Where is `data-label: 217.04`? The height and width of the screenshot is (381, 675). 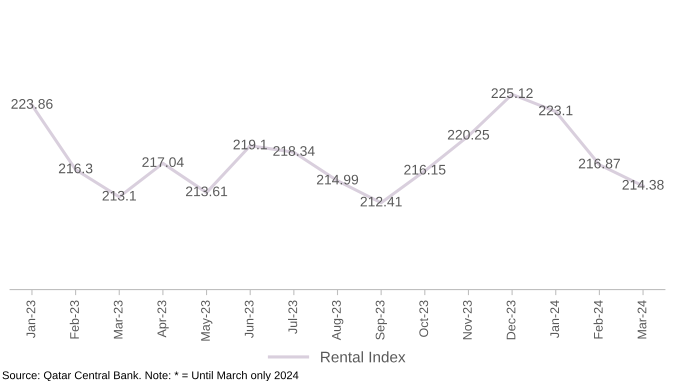
data-label: 217.04 is located at coordinates (163, 162).